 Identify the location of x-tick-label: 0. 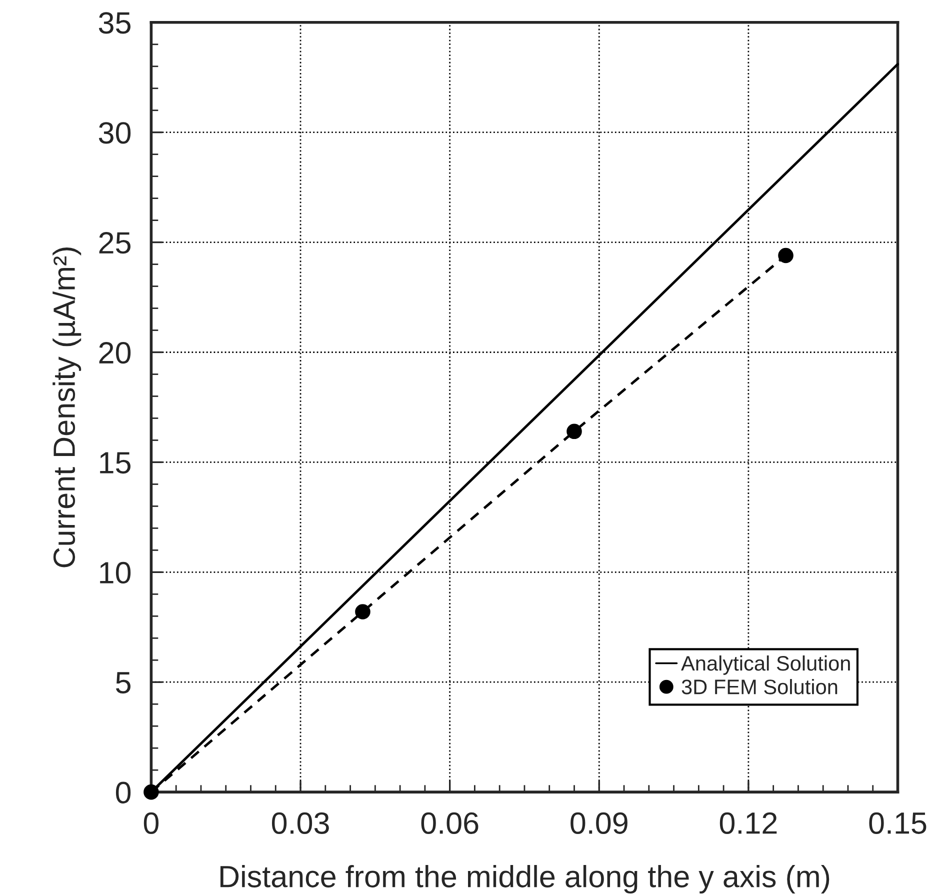
(151, 823).